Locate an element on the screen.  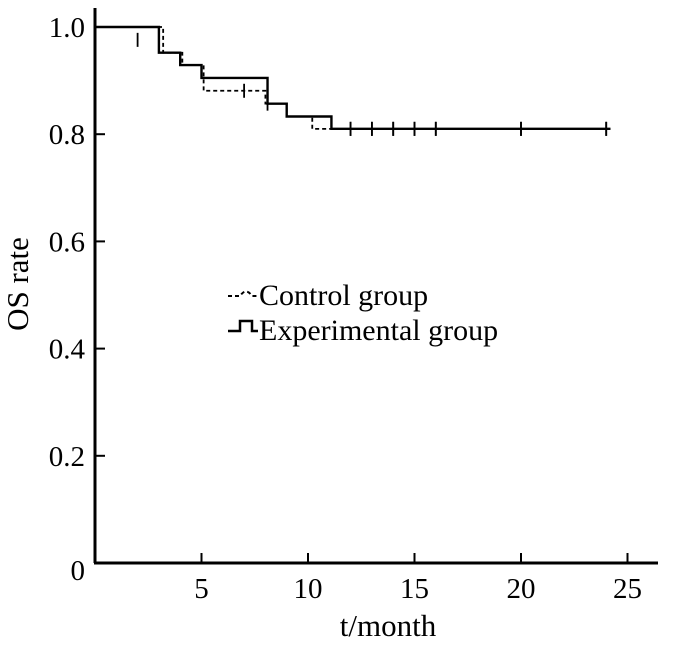
x-tick-label: 25 is located at coordinates (627, 589).